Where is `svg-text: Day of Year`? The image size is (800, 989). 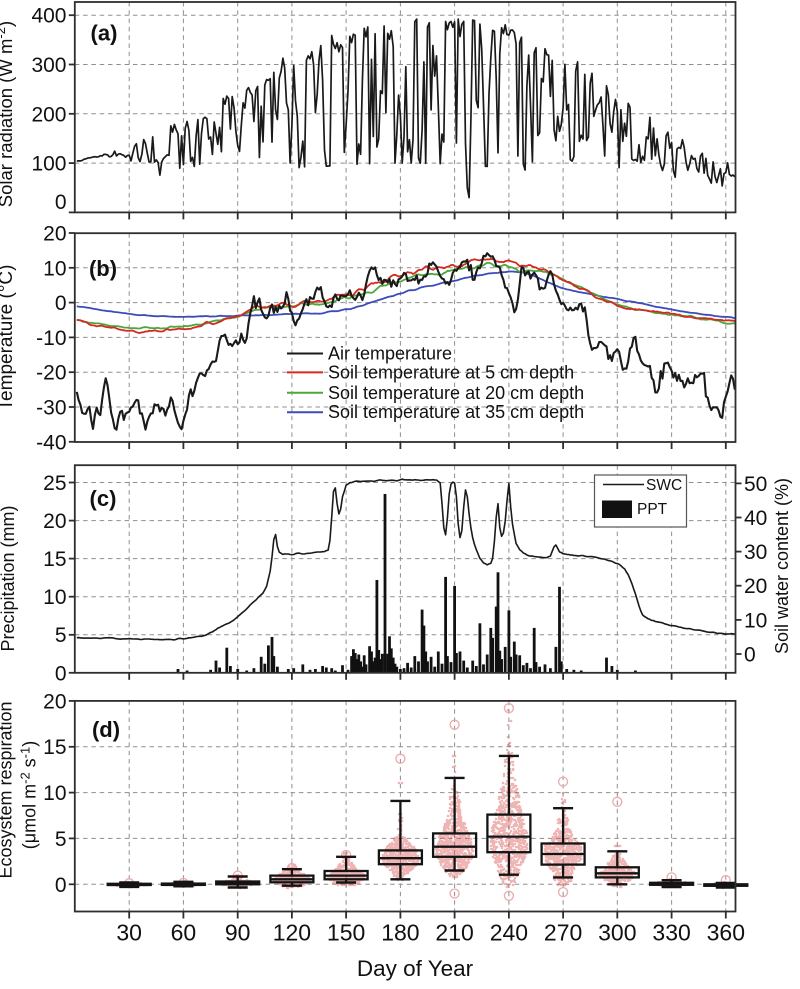 svg-text: Day of Year is located at coordinates (415, 968).